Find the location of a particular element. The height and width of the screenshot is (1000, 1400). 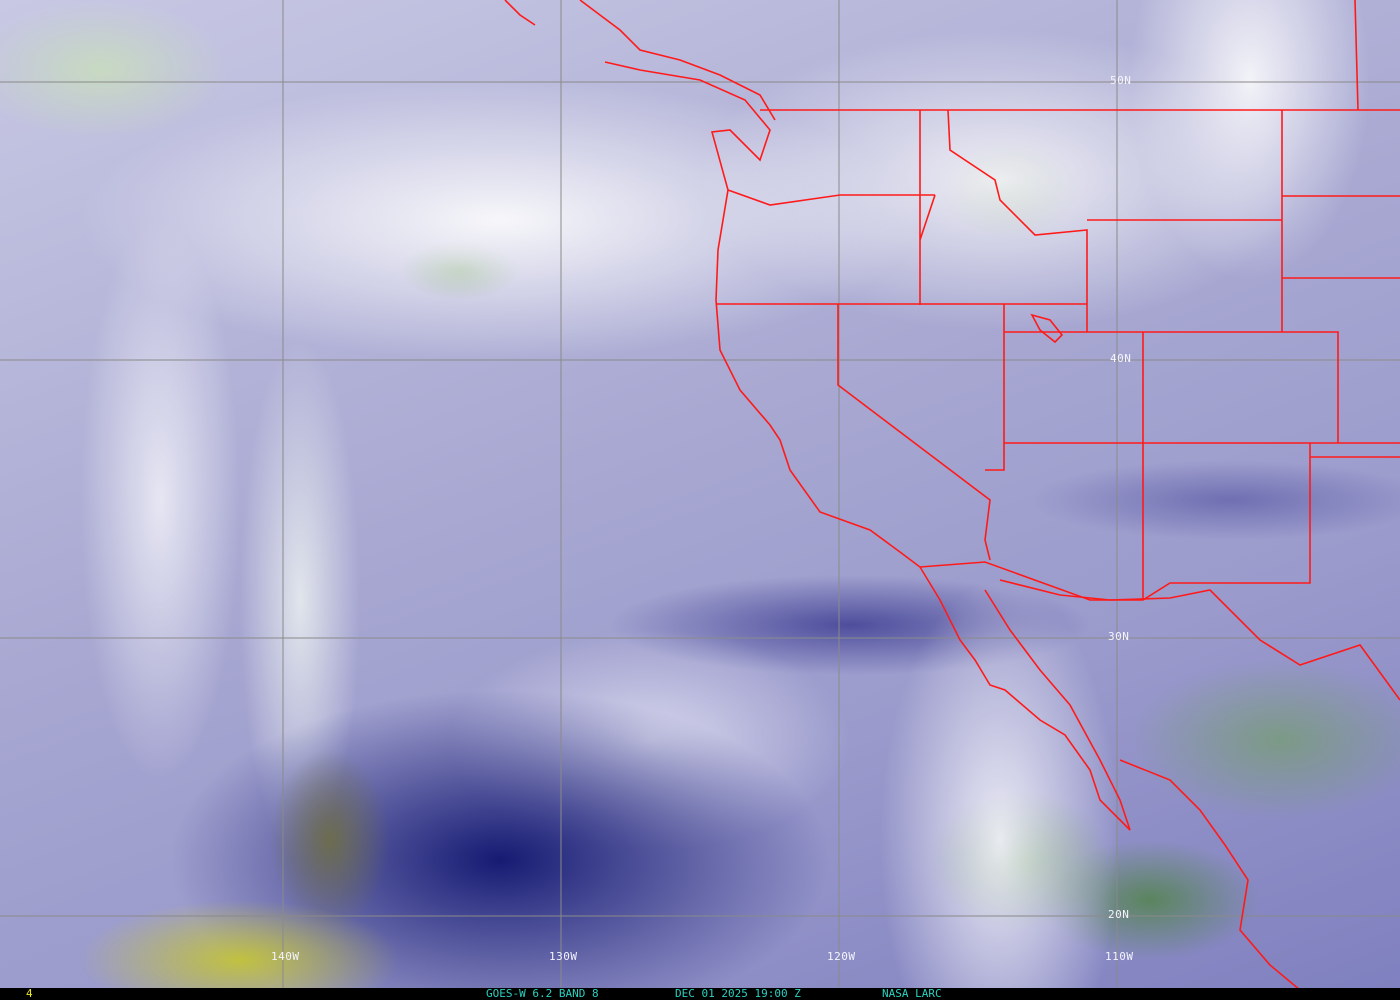

lat-label-40n: 40N is located at coordinates (1121, 358).